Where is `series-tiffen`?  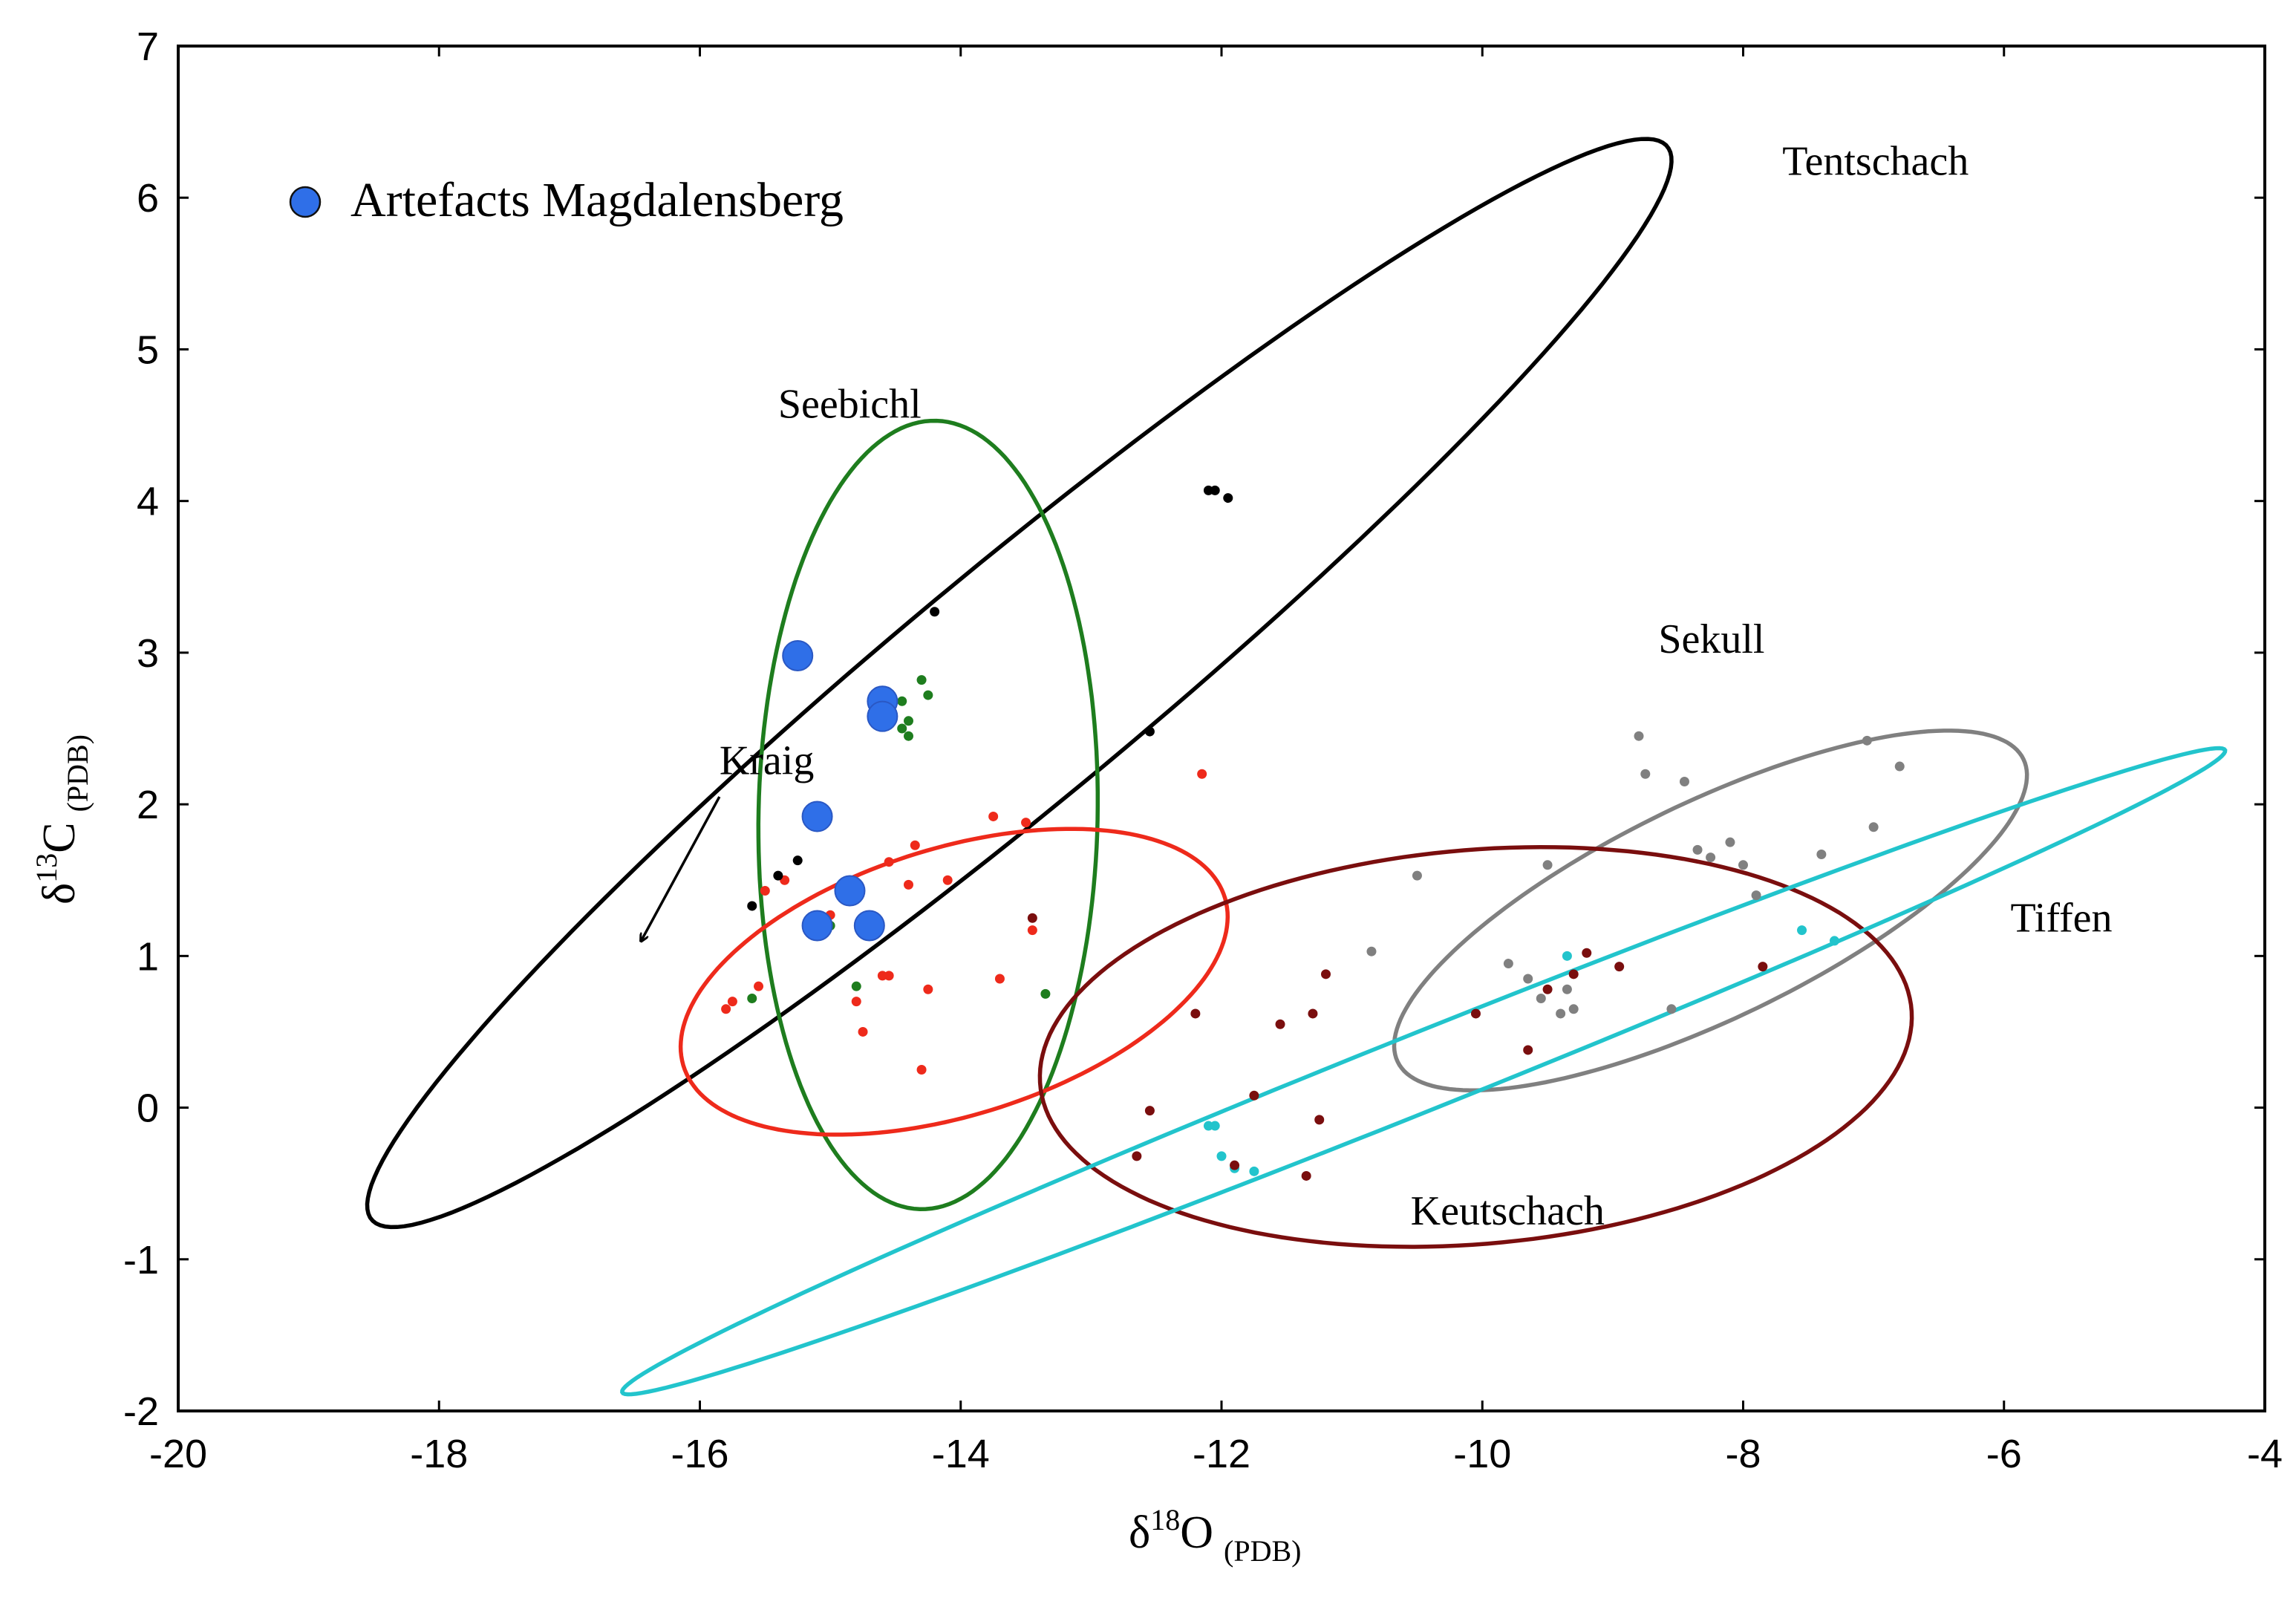 series-tiffen is located at coordinates (1521, 1050).